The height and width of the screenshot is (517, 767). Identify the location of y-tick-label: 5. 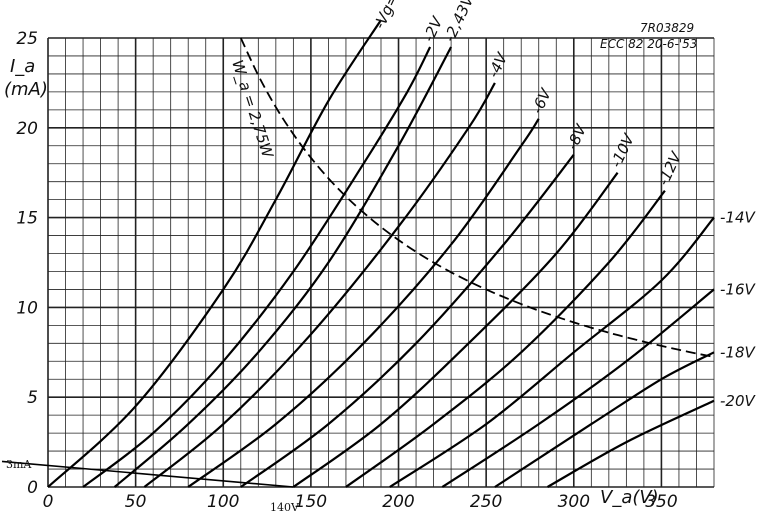
(32, 398).